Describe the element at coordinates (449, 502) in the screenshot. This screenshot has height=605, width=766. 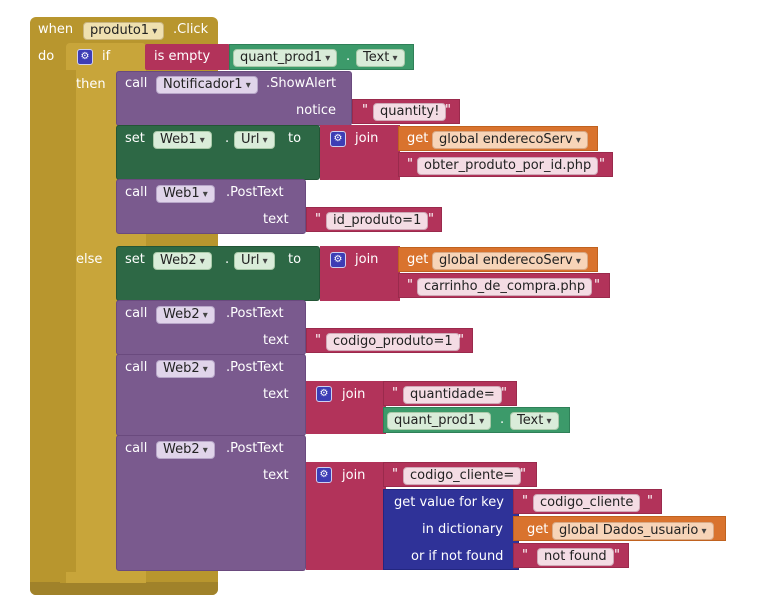
I see `get-value-for-key-label: get value for key` at that location.